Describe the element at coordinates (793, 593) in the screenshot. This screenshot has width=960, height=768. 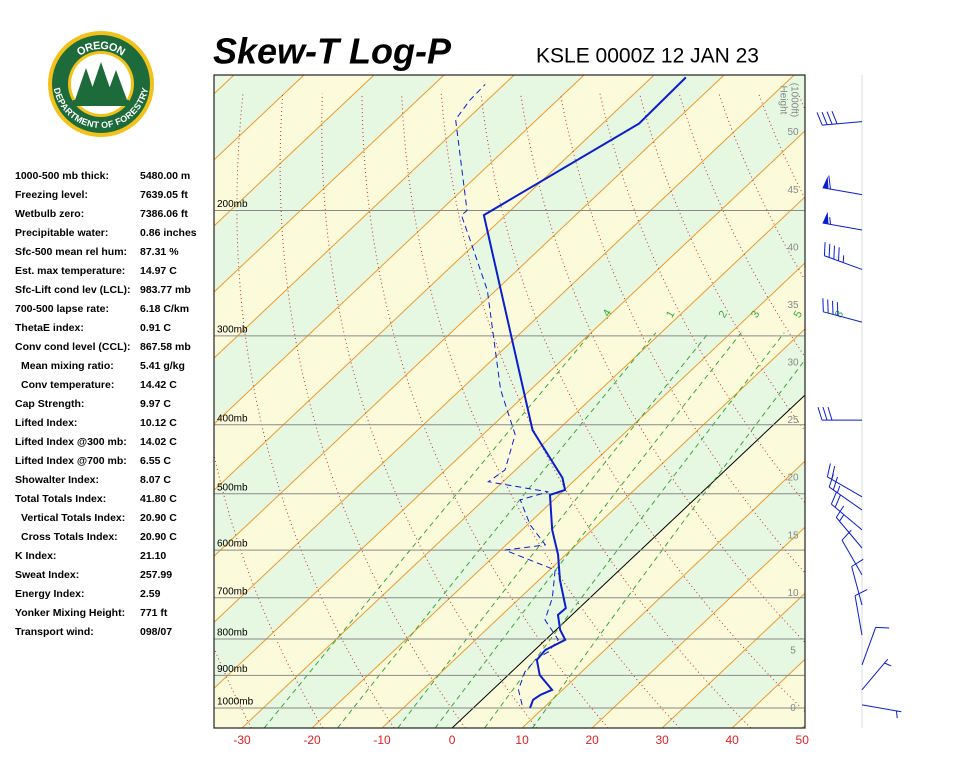
I see `y2-tick-label: 10` at that location.